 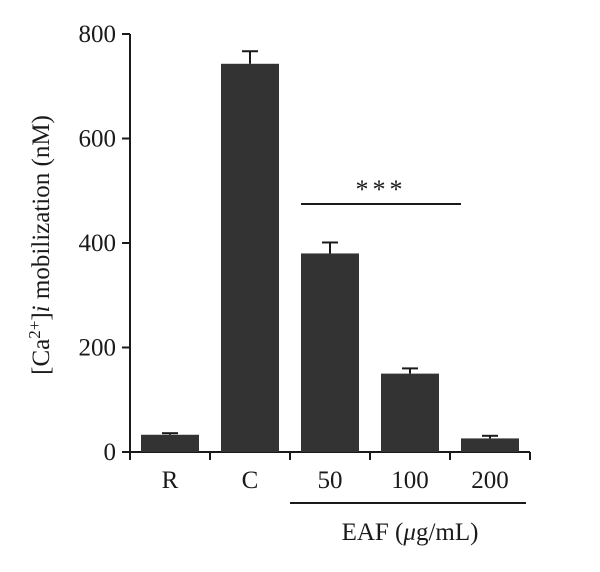 I want to click on significance-annotation: ***, so click(x=381, y=190).